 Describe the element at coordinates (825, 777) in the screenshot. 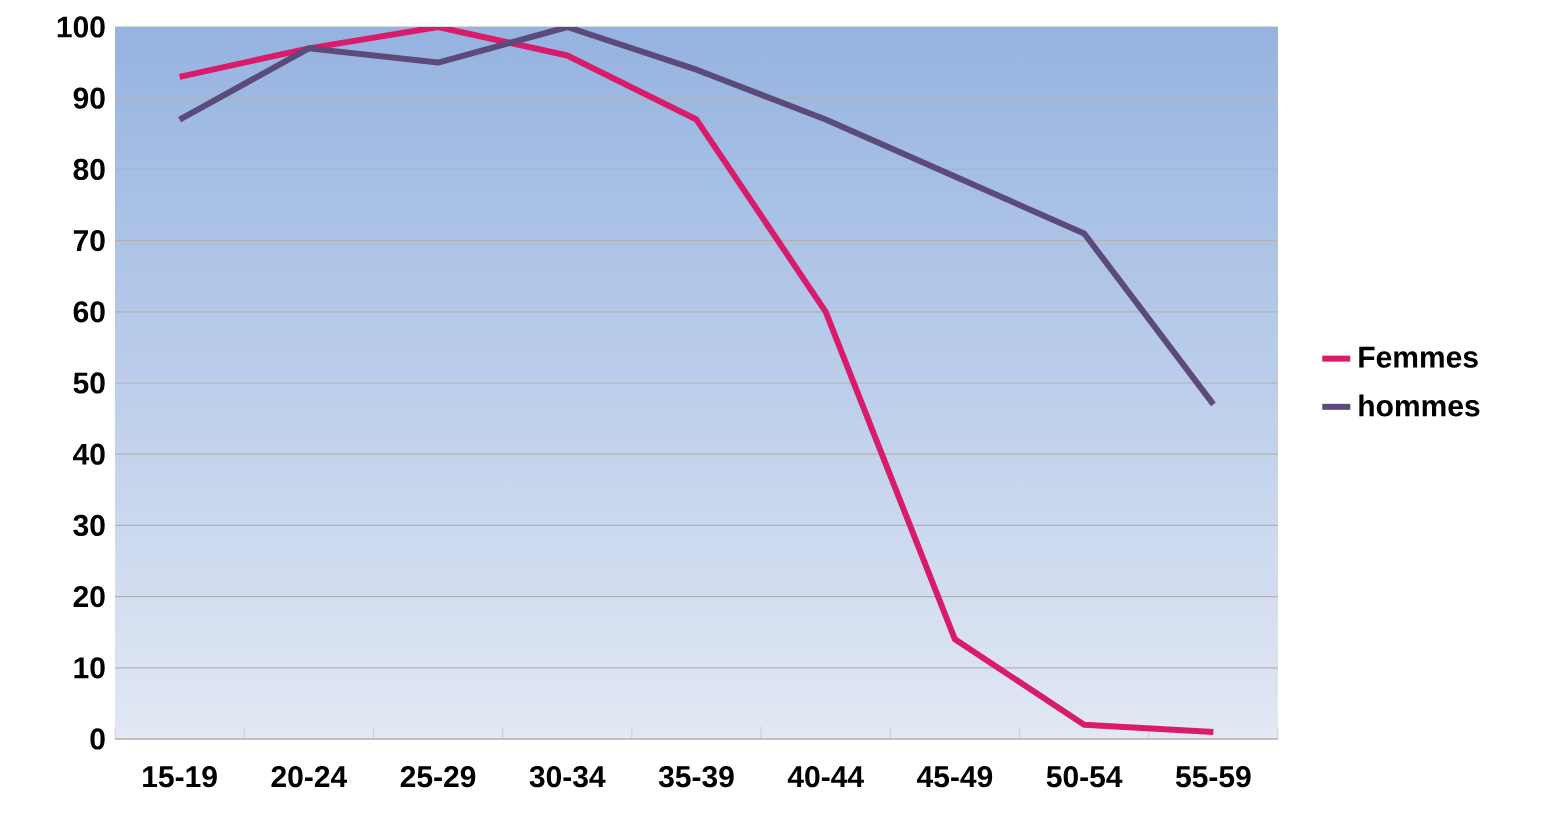

I see `x-tick-label: 40-44` at that location.